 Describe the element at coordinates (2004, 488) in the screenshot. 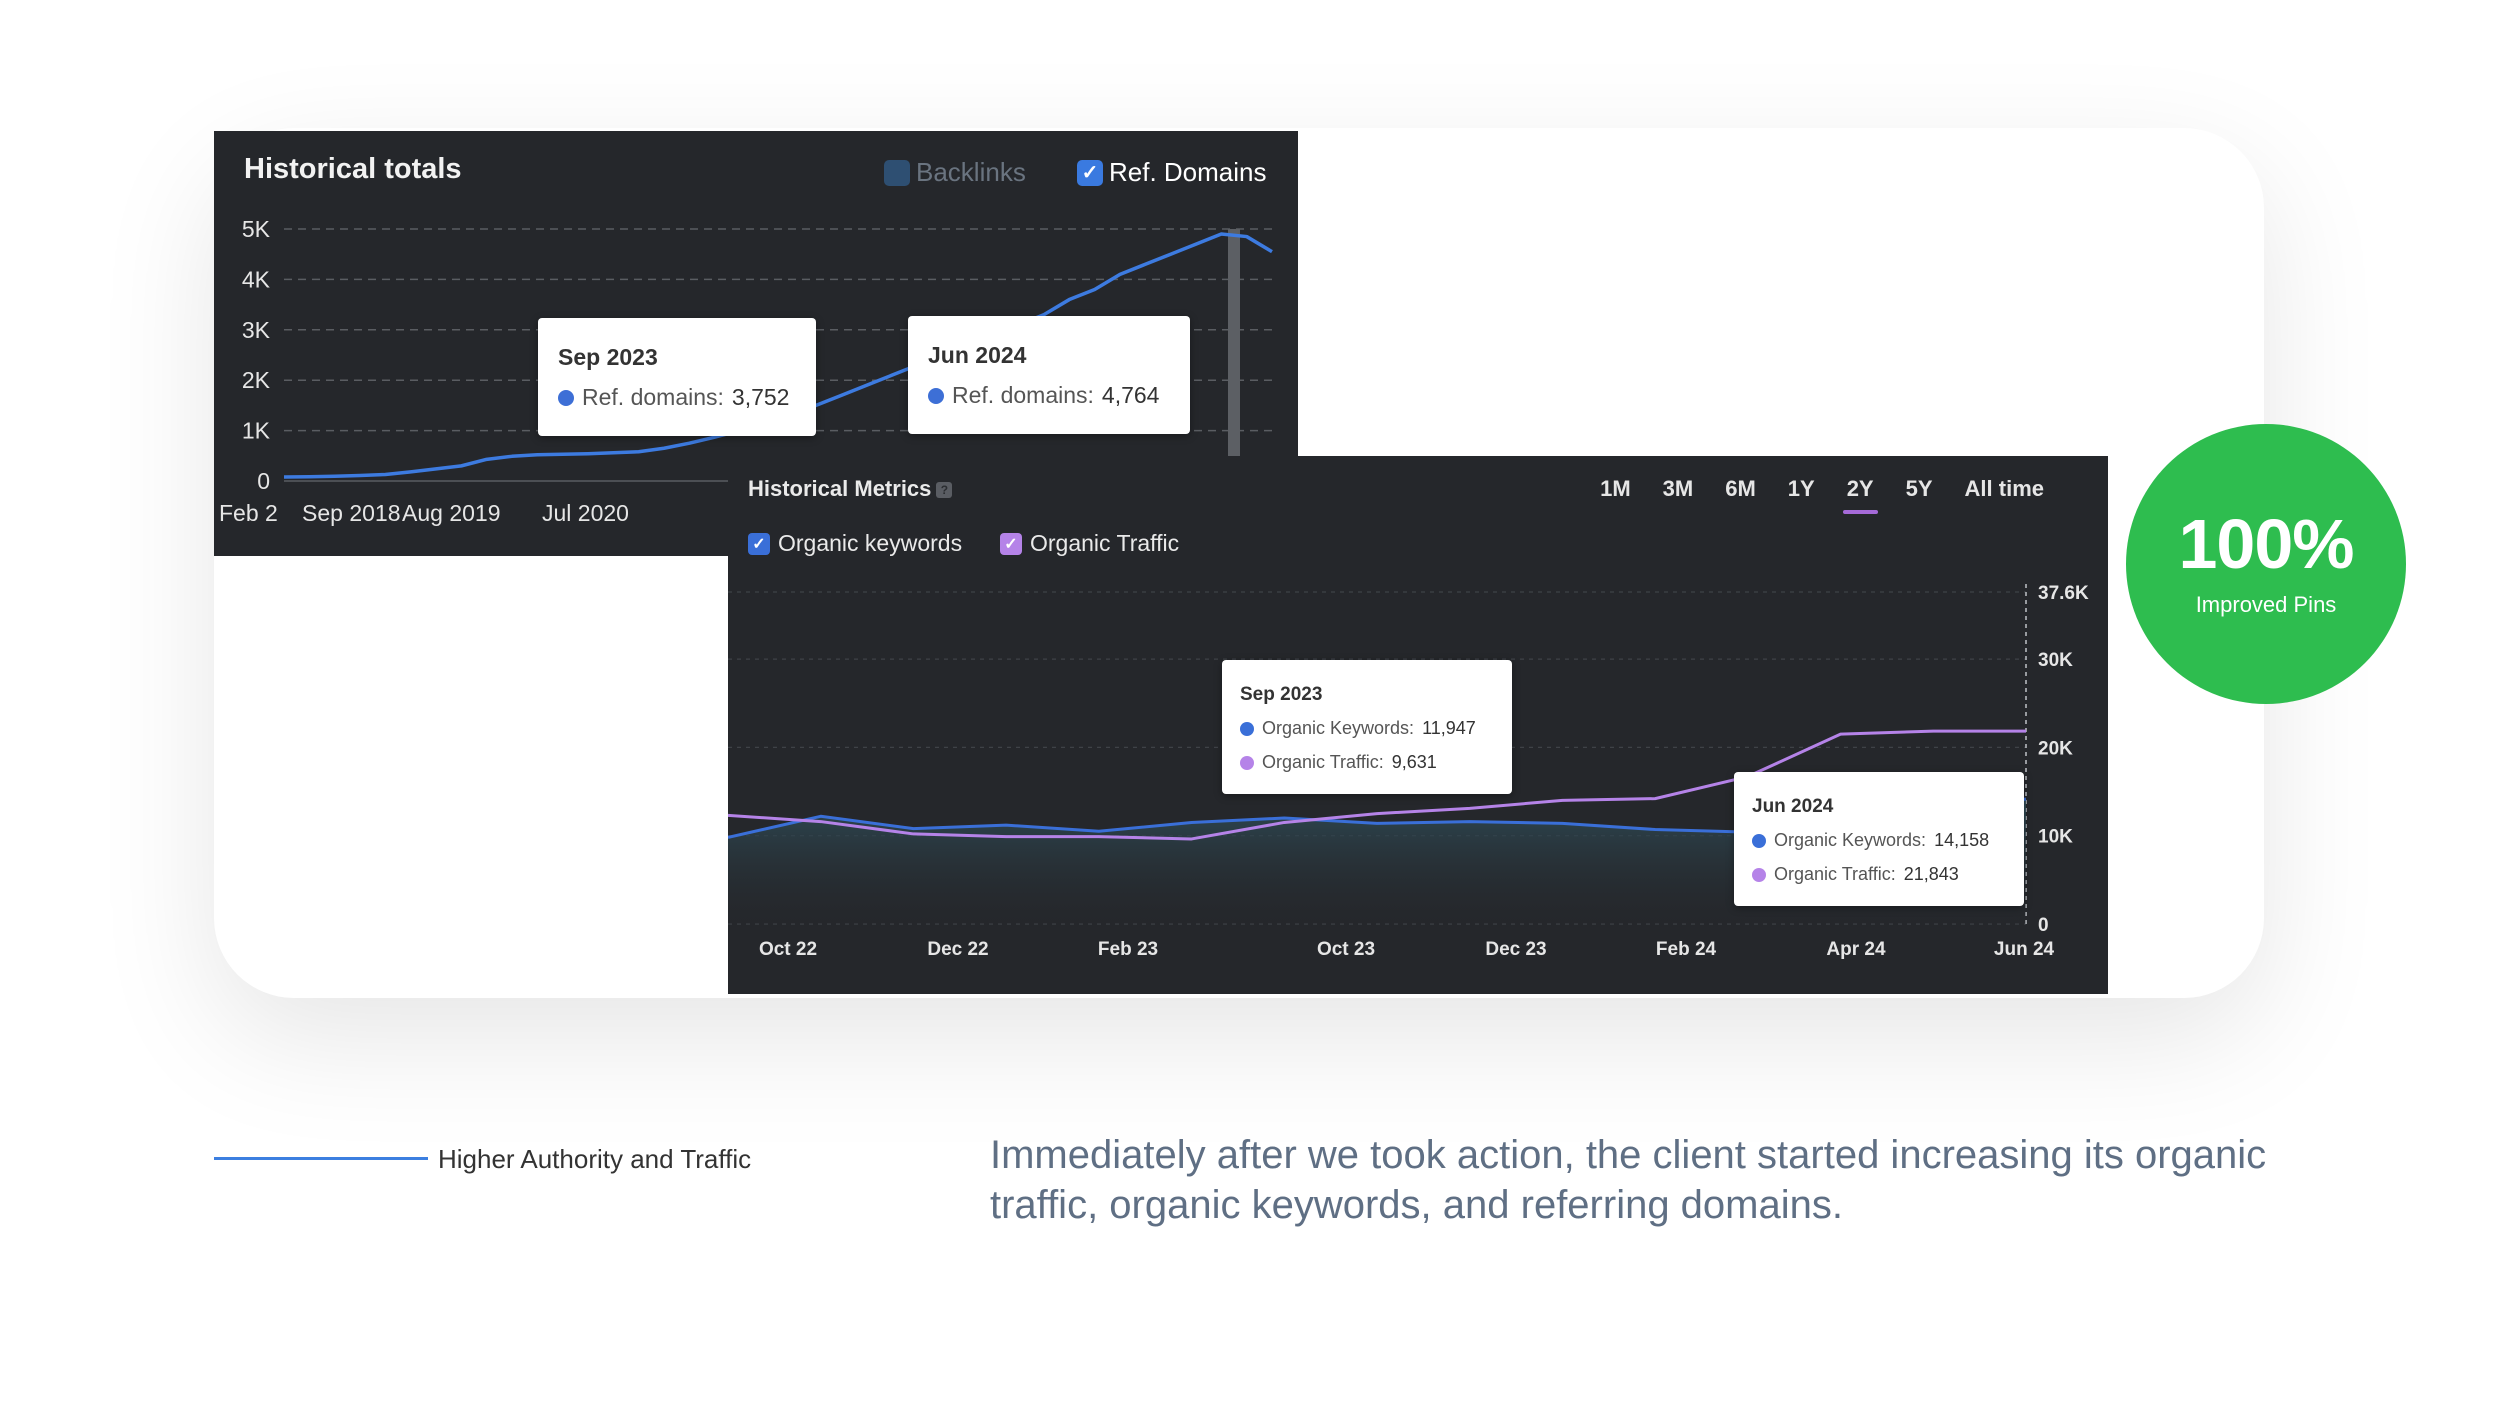

I see `range-all-time: All time` at that location.